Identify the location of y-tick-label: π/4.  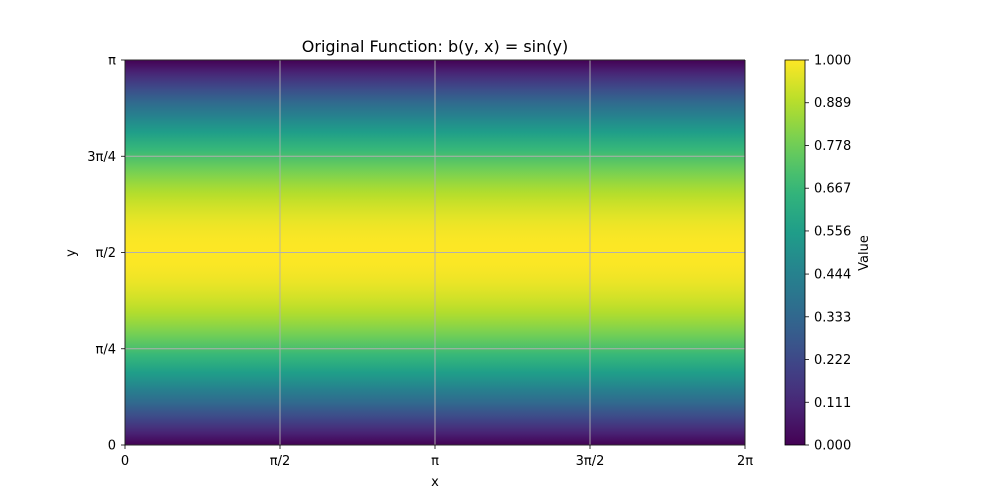
(106, 349).